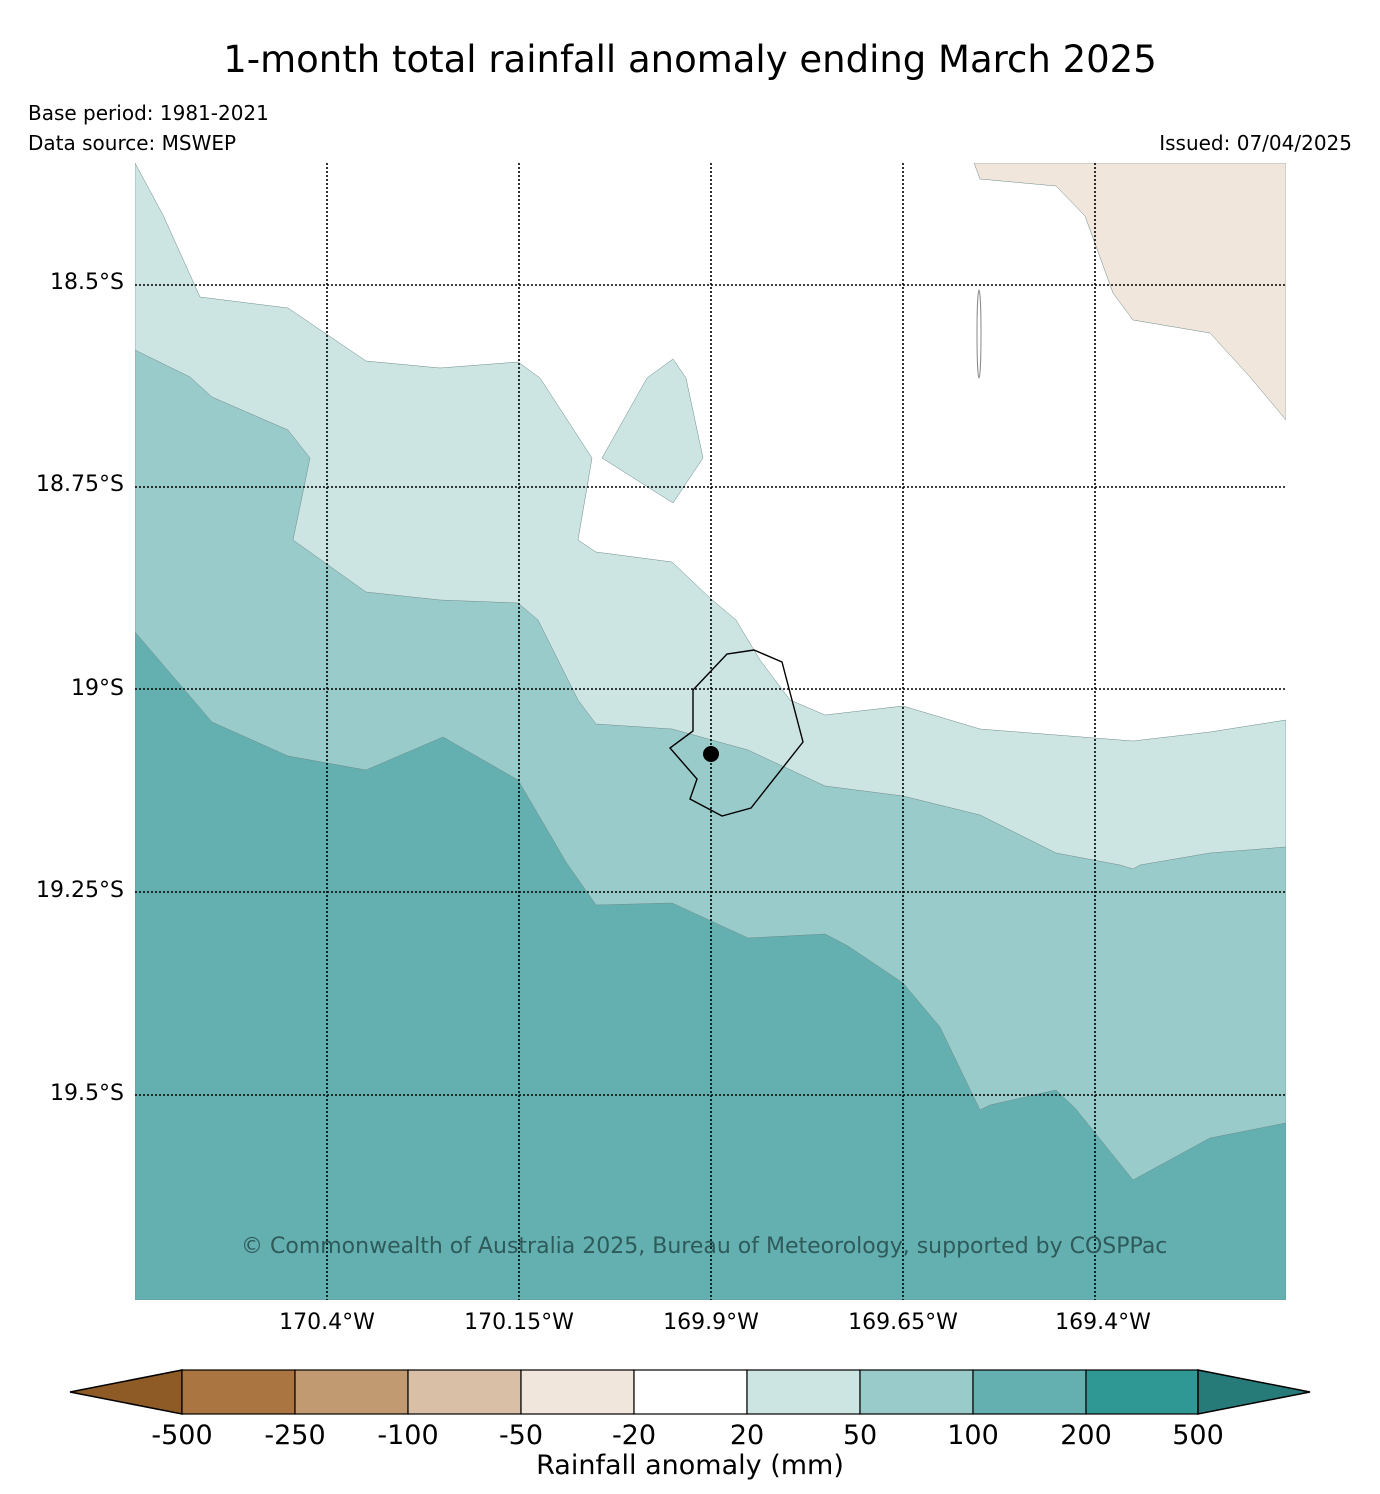 The image size is (1380, 1494). Describe the element at coordinates (97, 688) in the screenshot. I see `lat-label-19: 19°S` at that location.